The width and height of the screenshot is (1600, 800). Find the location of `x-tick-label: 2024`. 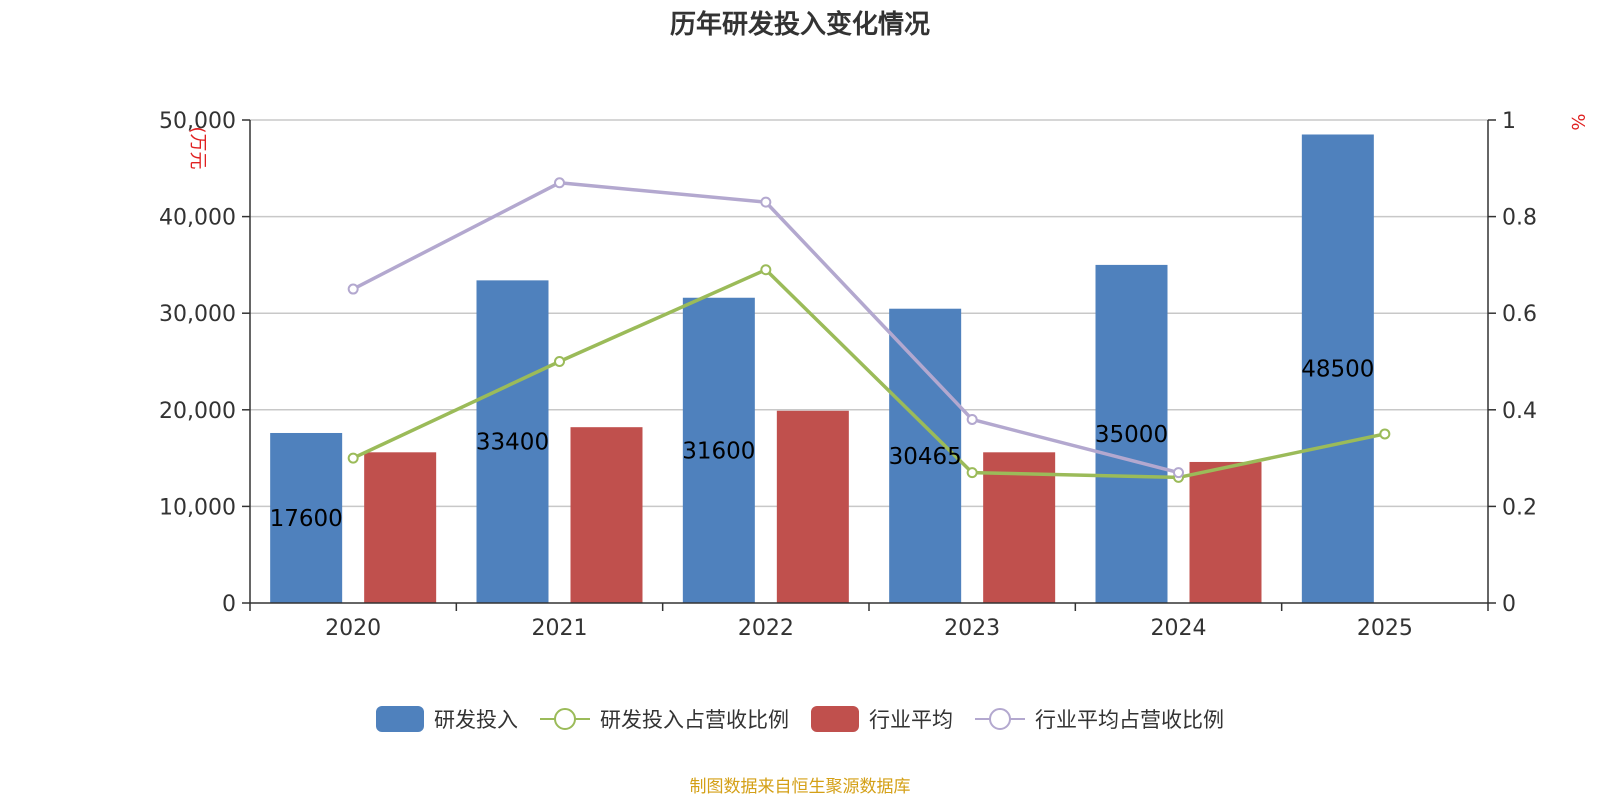

x-tick-label: 2024 is located at coordinates (1179, 628).